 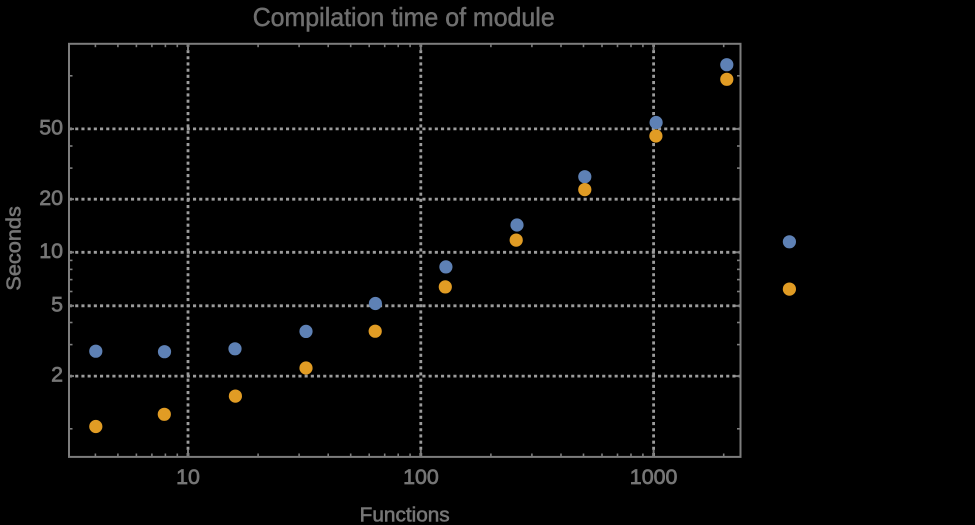 What do you see at coordinates (51, 198) in the screenshot?
I see `svg-text: 20` at bounding box center [51, 198].